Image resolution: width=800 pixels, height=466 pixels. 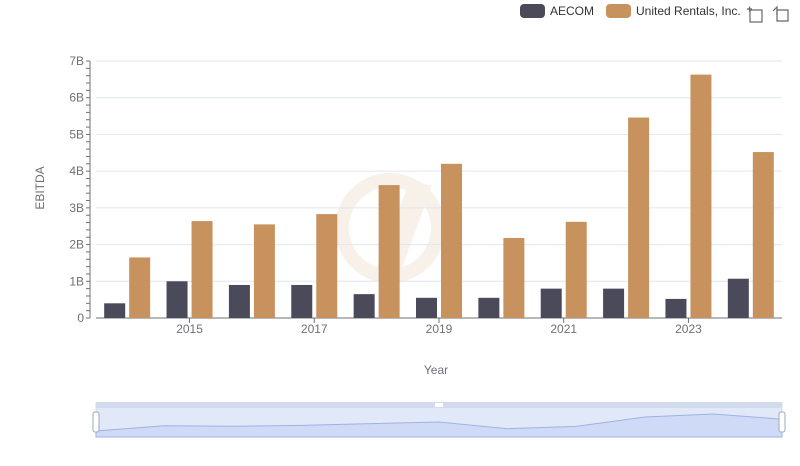 What do you see at coordinates (572, 11) in the screenshot?
I see `legend-label-aecom: AECOM` at bounding box center [572, 11].